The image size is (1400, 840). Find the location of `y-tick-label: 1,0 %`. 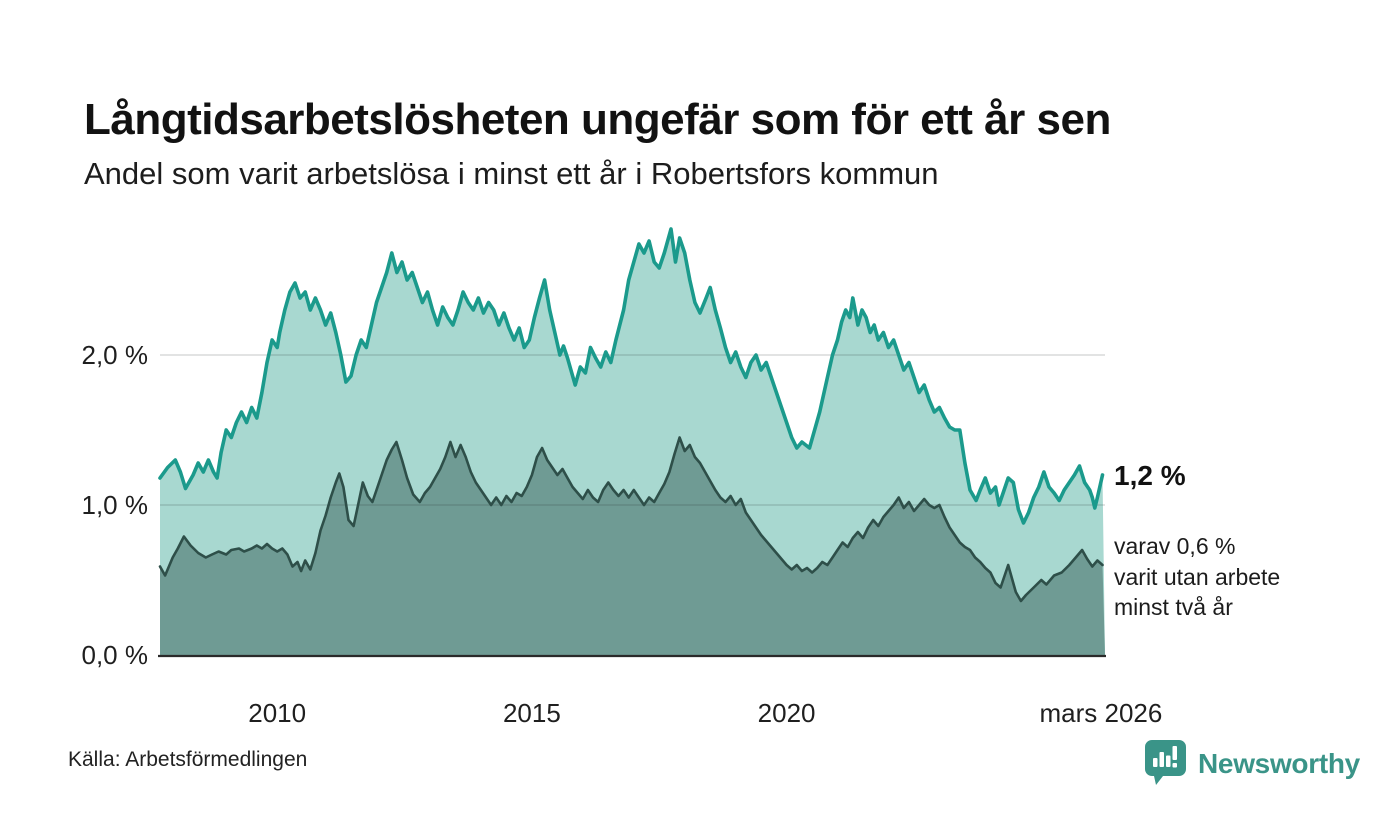

y-tick-label: 1,0 % is located at coordinates (115, 505).